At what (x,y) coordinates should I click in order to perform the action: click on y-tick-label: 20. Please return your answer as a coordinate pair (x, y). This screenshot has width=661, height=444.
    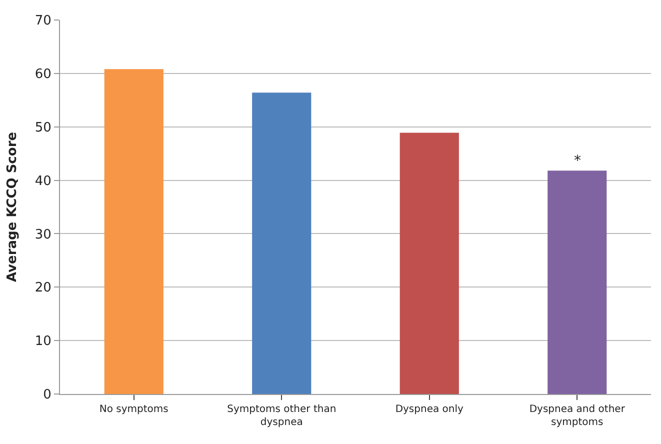
    Looking at the image, I should click on (43, 288).